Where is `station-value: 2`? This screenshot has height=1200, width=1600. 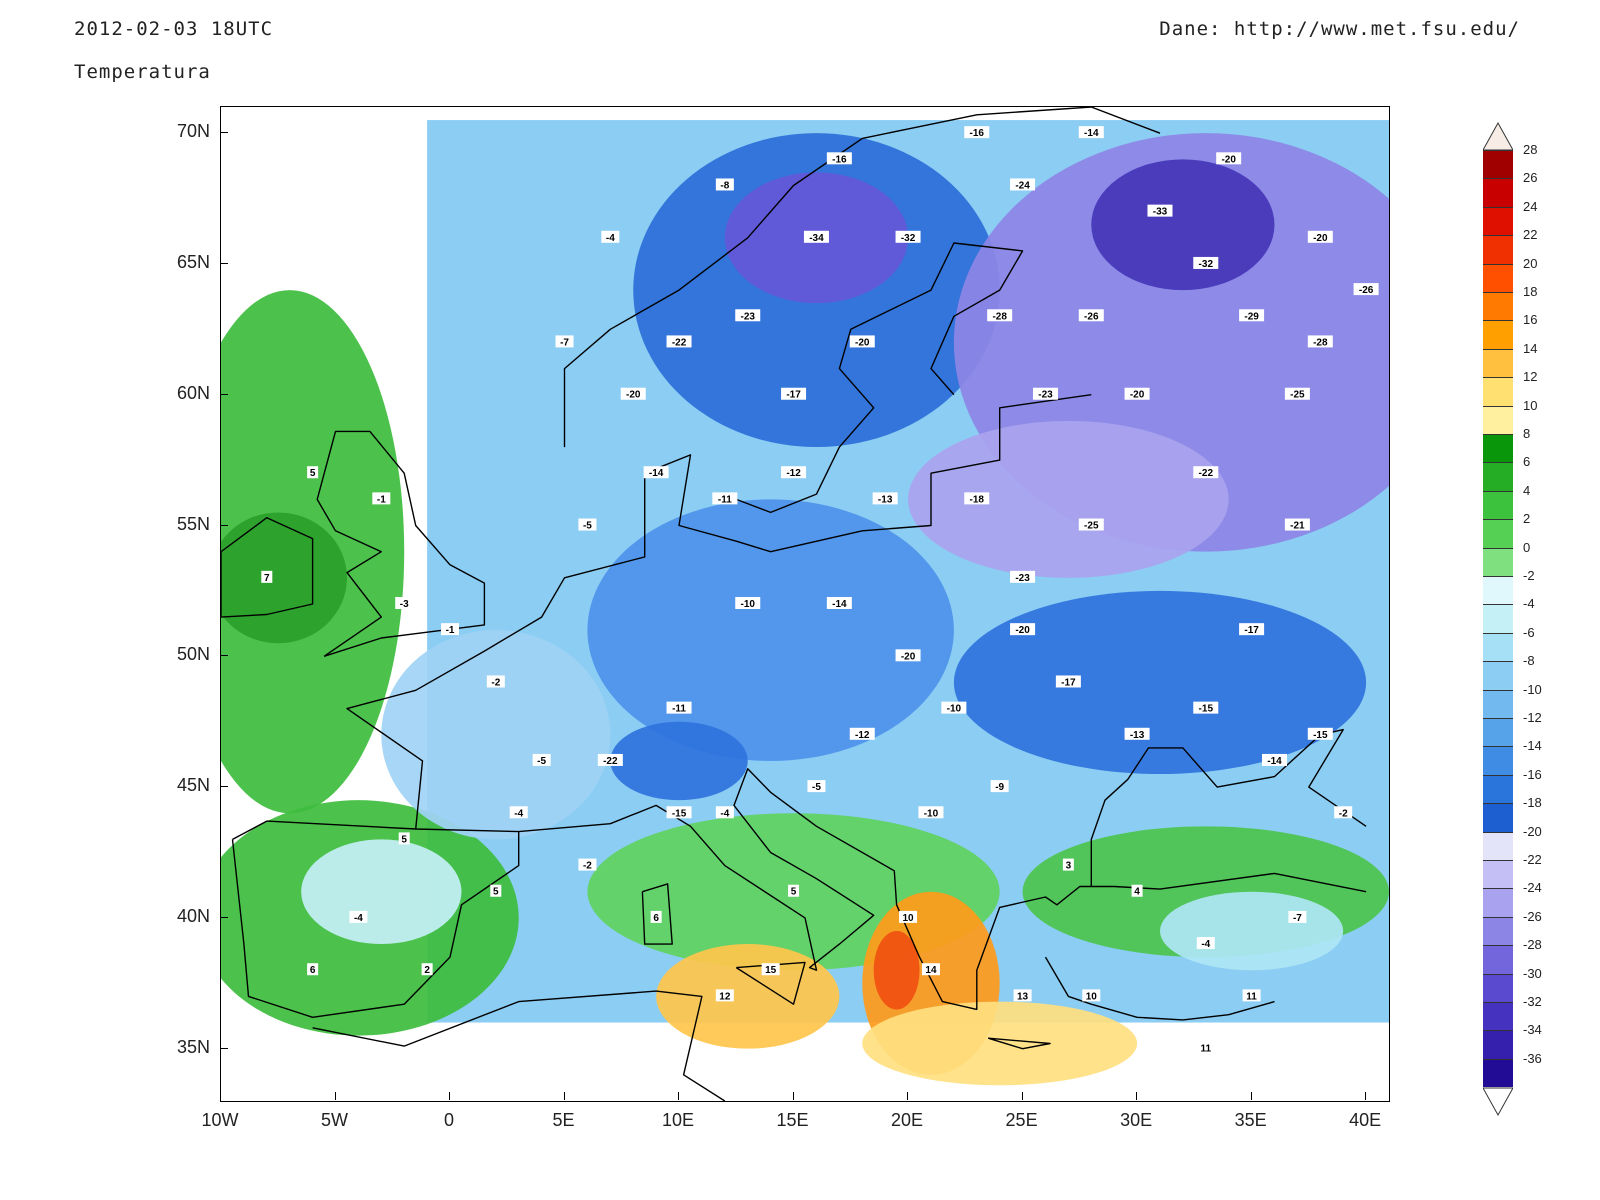
station-value: 2 is located at coordinates (427, 969).